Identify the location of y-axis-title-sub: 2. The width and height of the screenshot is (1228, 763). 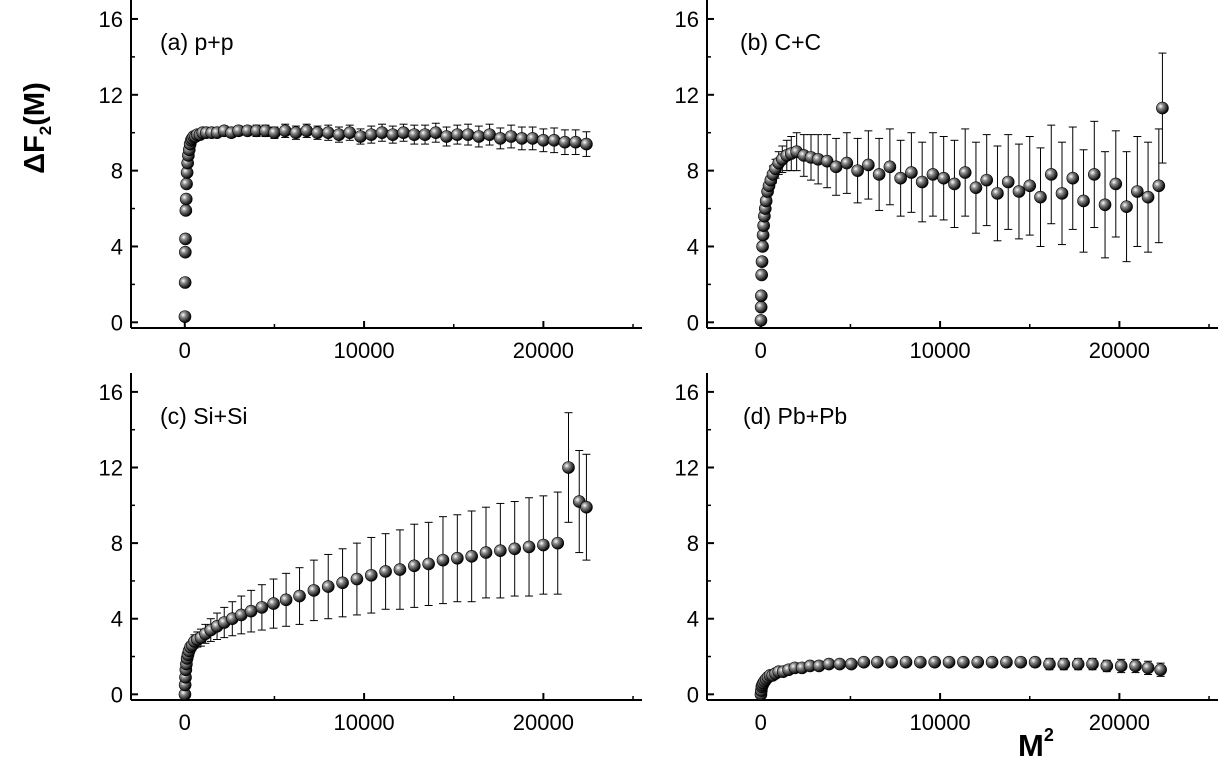
(45, 130).